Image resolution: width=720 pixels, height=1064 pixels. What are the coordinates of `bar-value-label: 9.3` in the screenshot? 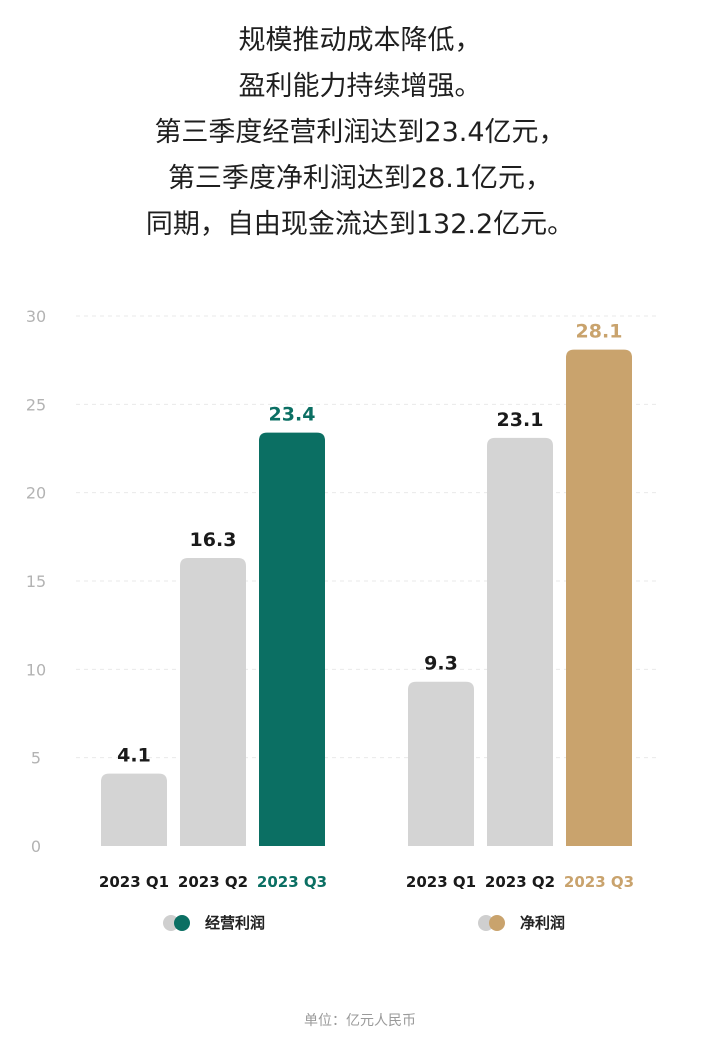 It's located at (441, 664).